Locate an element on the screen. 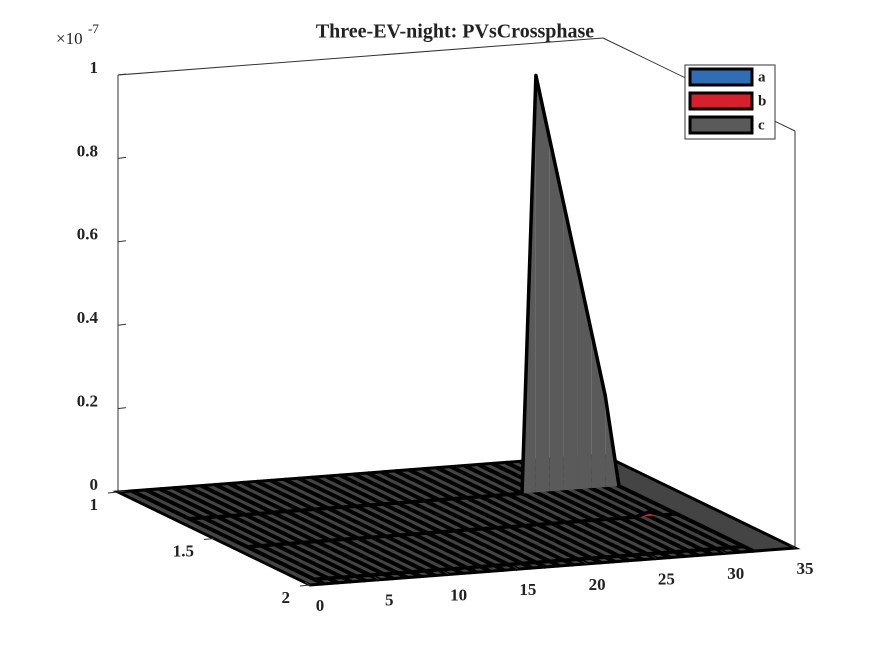 The width and height of the screenshot is (875, 656). z-tick-label: 0 is located at coordinates (94, 484).